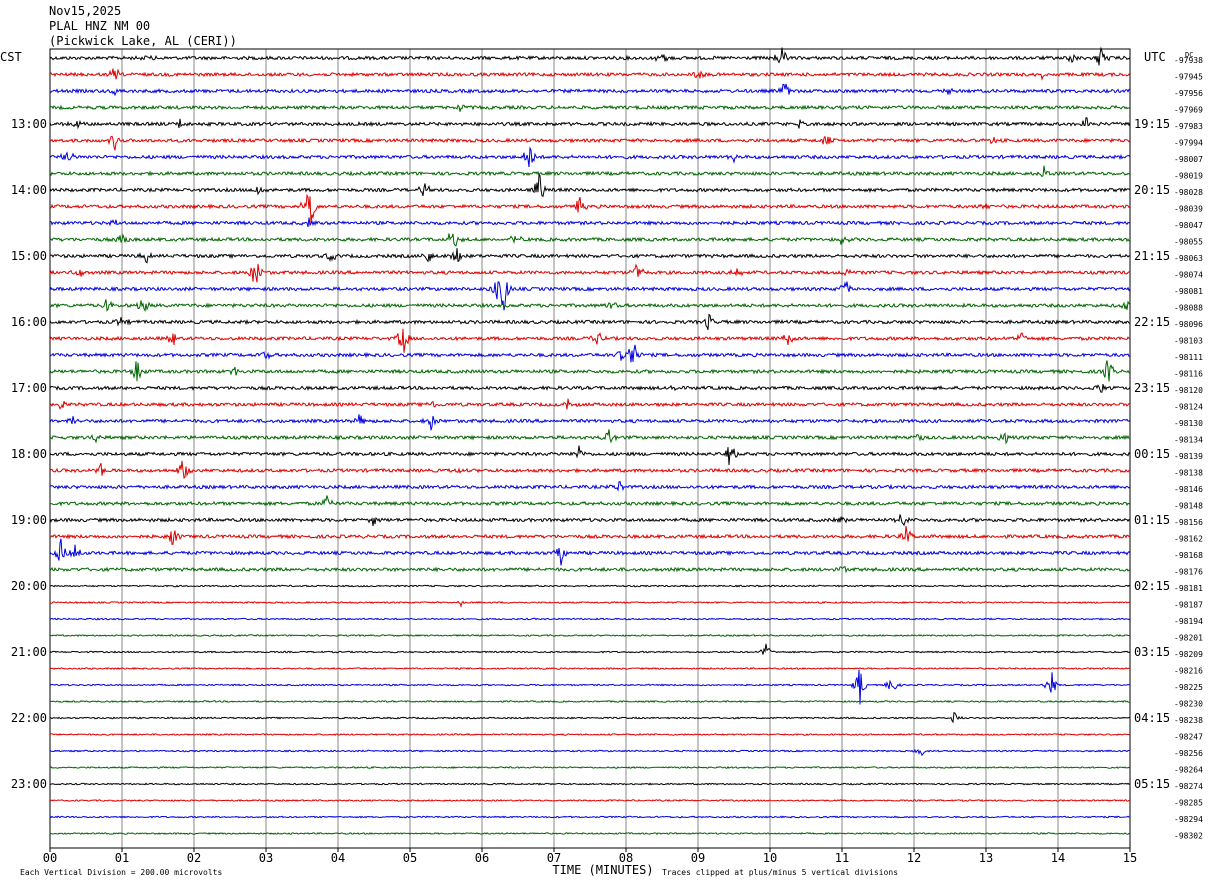 Image resolution: width=1210 pixels, height=886 pixels. What do you see at coordinates (1188, 143) in the screenshot?
I see `dc-offset-label: -97994` at bounding box center [1188, 143].